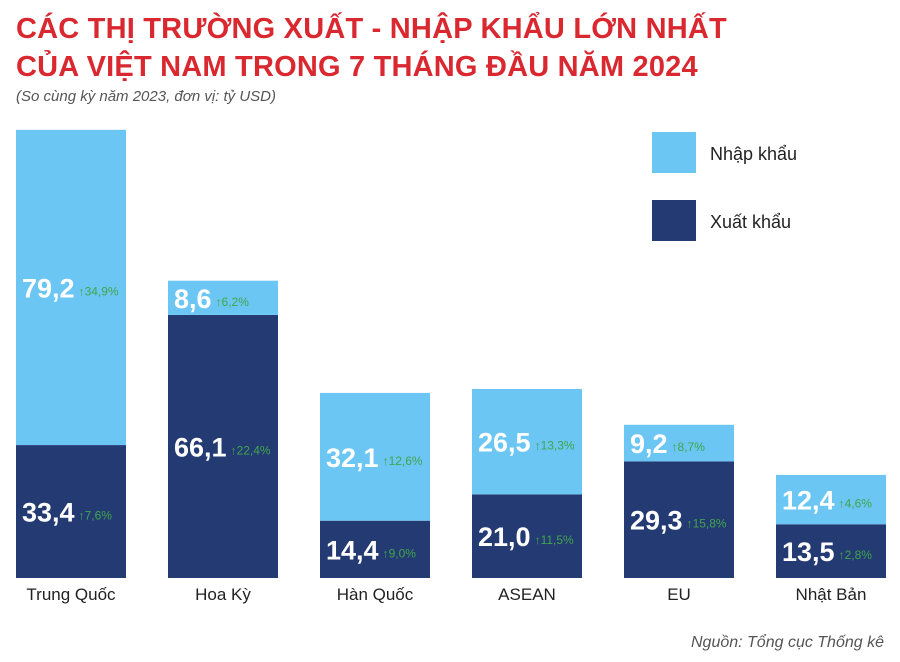  Describe the element at coordinates (679, 594) in the screenshot. I see `category-label: EU` at that location.